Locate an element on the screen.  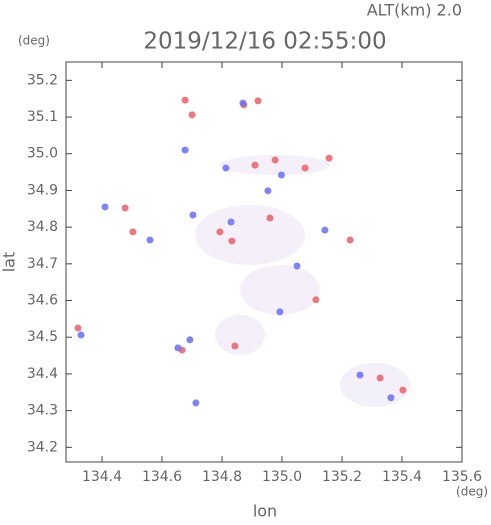
x-axis-label: lon is located at coordinates (265, 511).